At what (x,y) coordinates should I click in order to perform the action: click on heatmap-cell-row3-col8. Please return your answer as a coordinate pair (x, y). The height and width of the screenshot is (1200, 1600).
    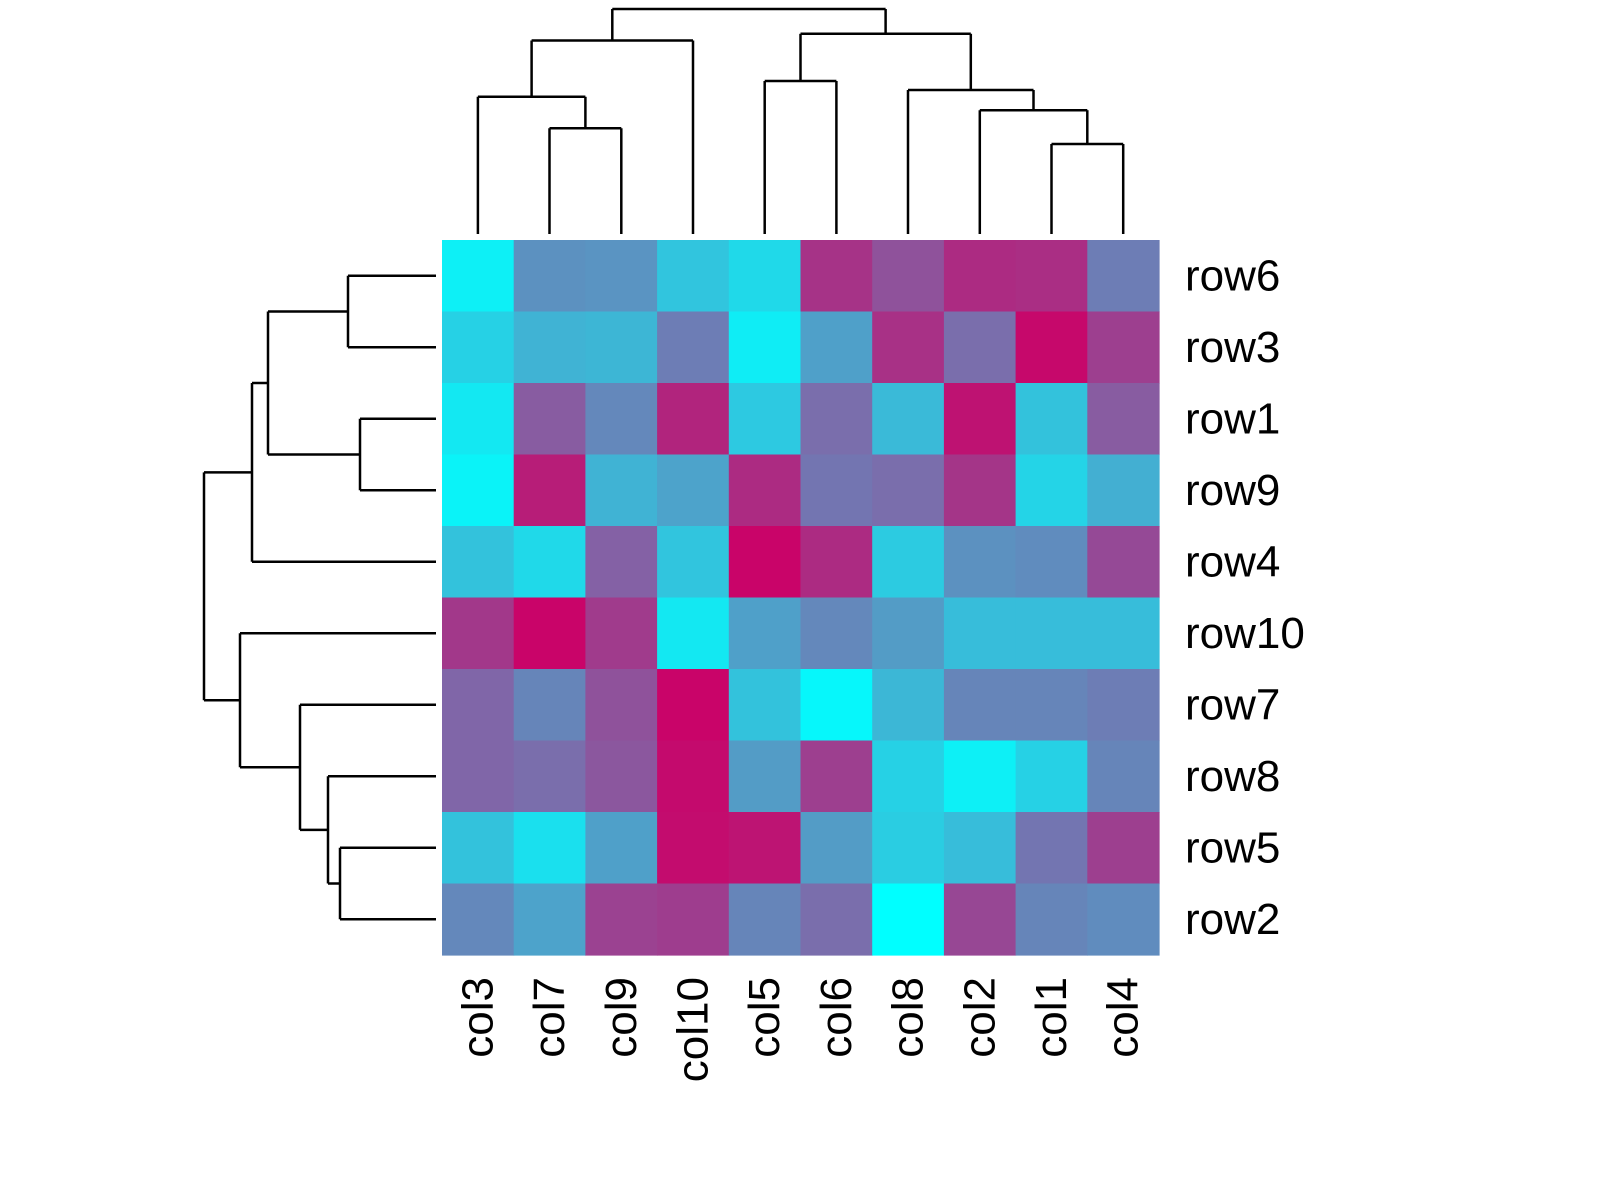
    Looking at the image, I should click on (908, 347).